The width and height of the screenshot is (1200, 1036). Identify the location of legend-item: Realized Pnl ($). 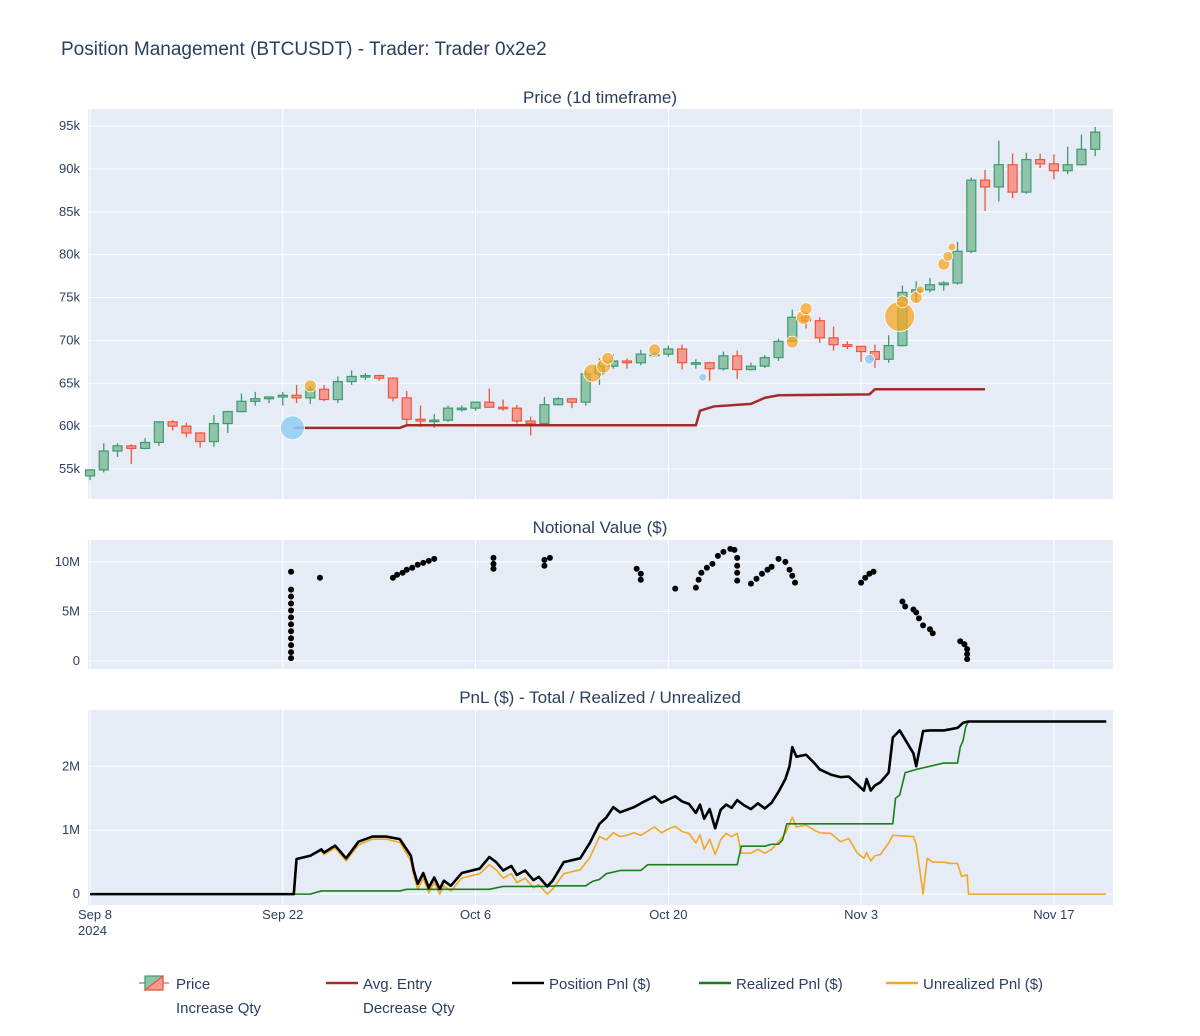
(771, 984).